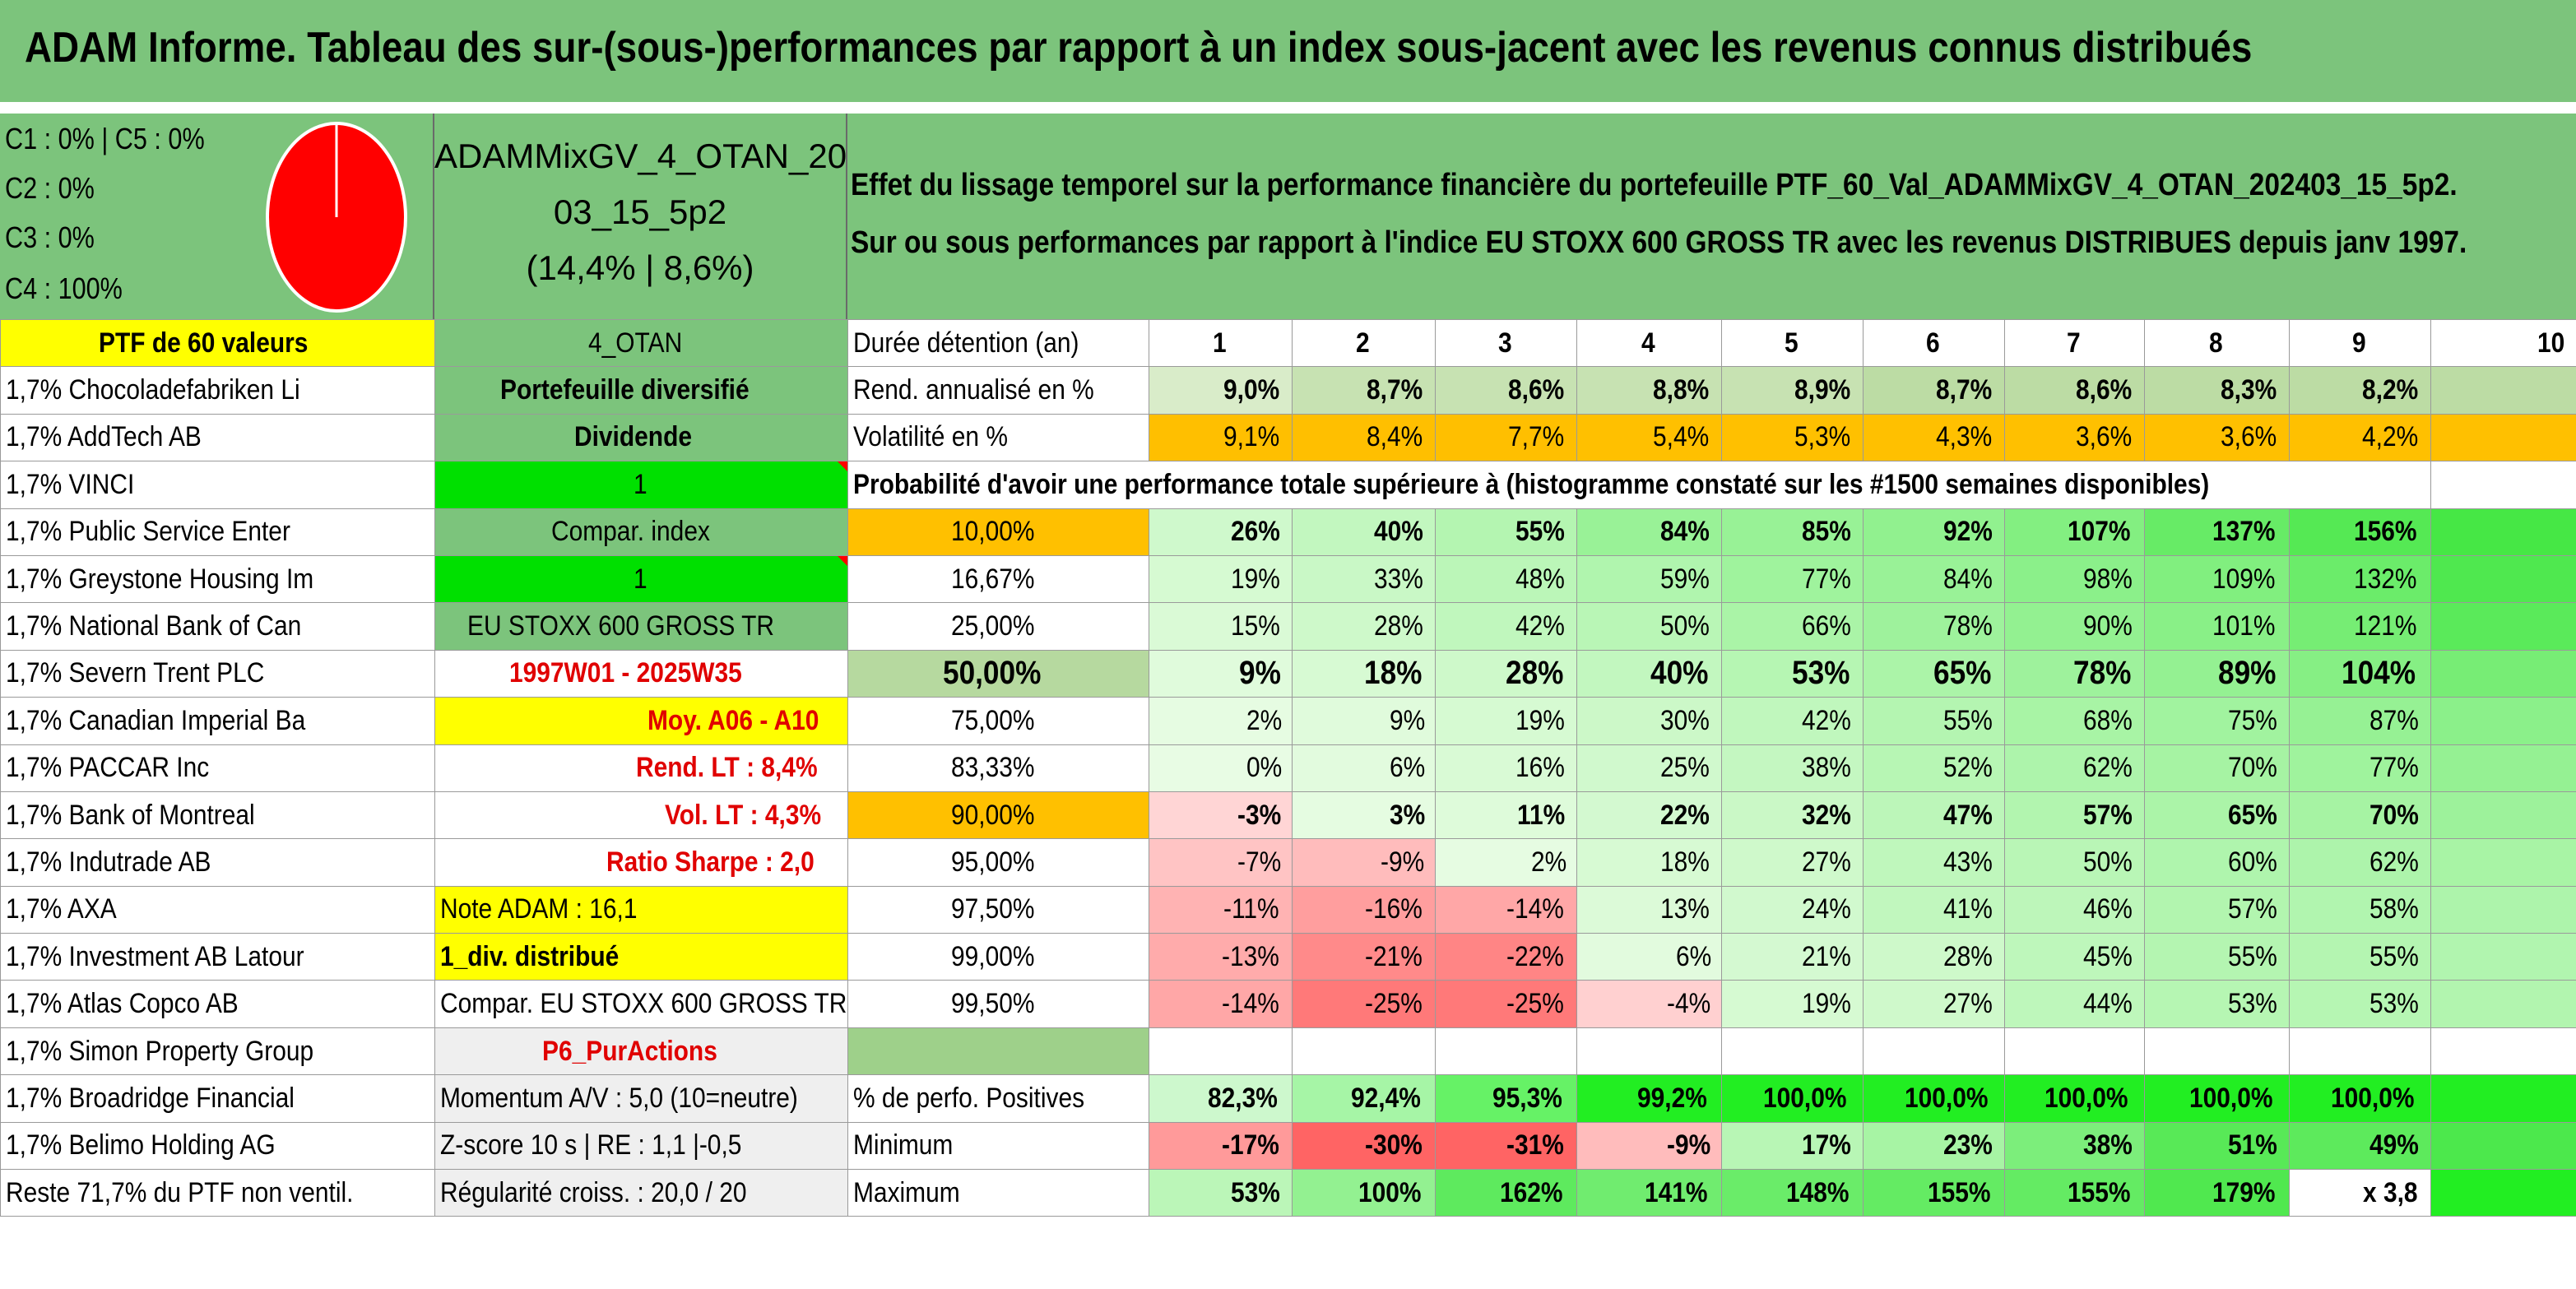 Image resolution: width=2576 pixels, height=1289 pixels. What do you see at coordinates (2107, 909) in the screenshot?
I see `quantile-cell-text: 46%` at bounding box center [2107, 909].